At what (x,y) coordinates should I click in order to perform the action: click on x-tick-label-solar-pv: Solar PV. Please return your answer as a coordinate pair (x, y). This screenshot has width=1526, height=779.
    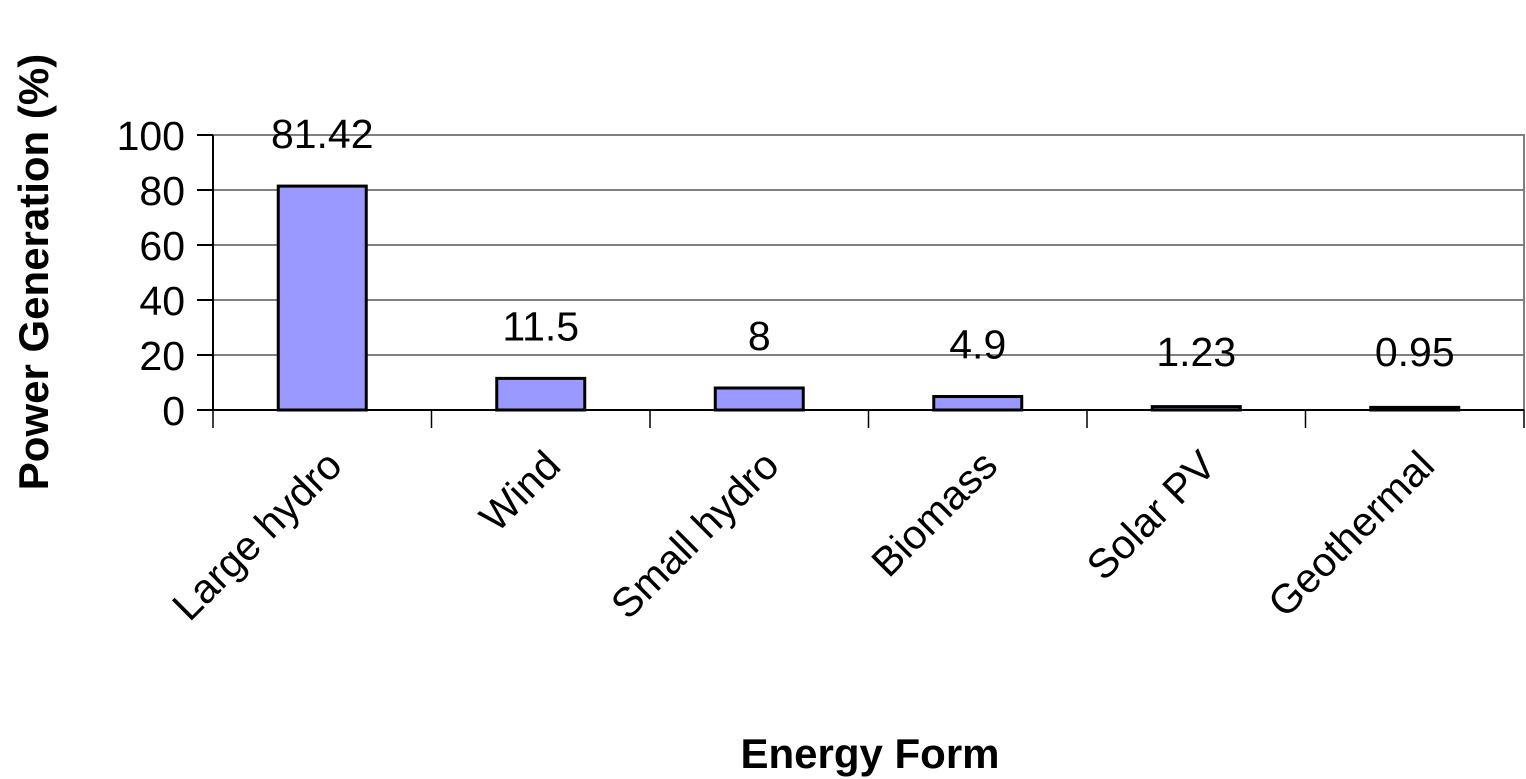
    Looking at the image, I should click on (1151, 514).